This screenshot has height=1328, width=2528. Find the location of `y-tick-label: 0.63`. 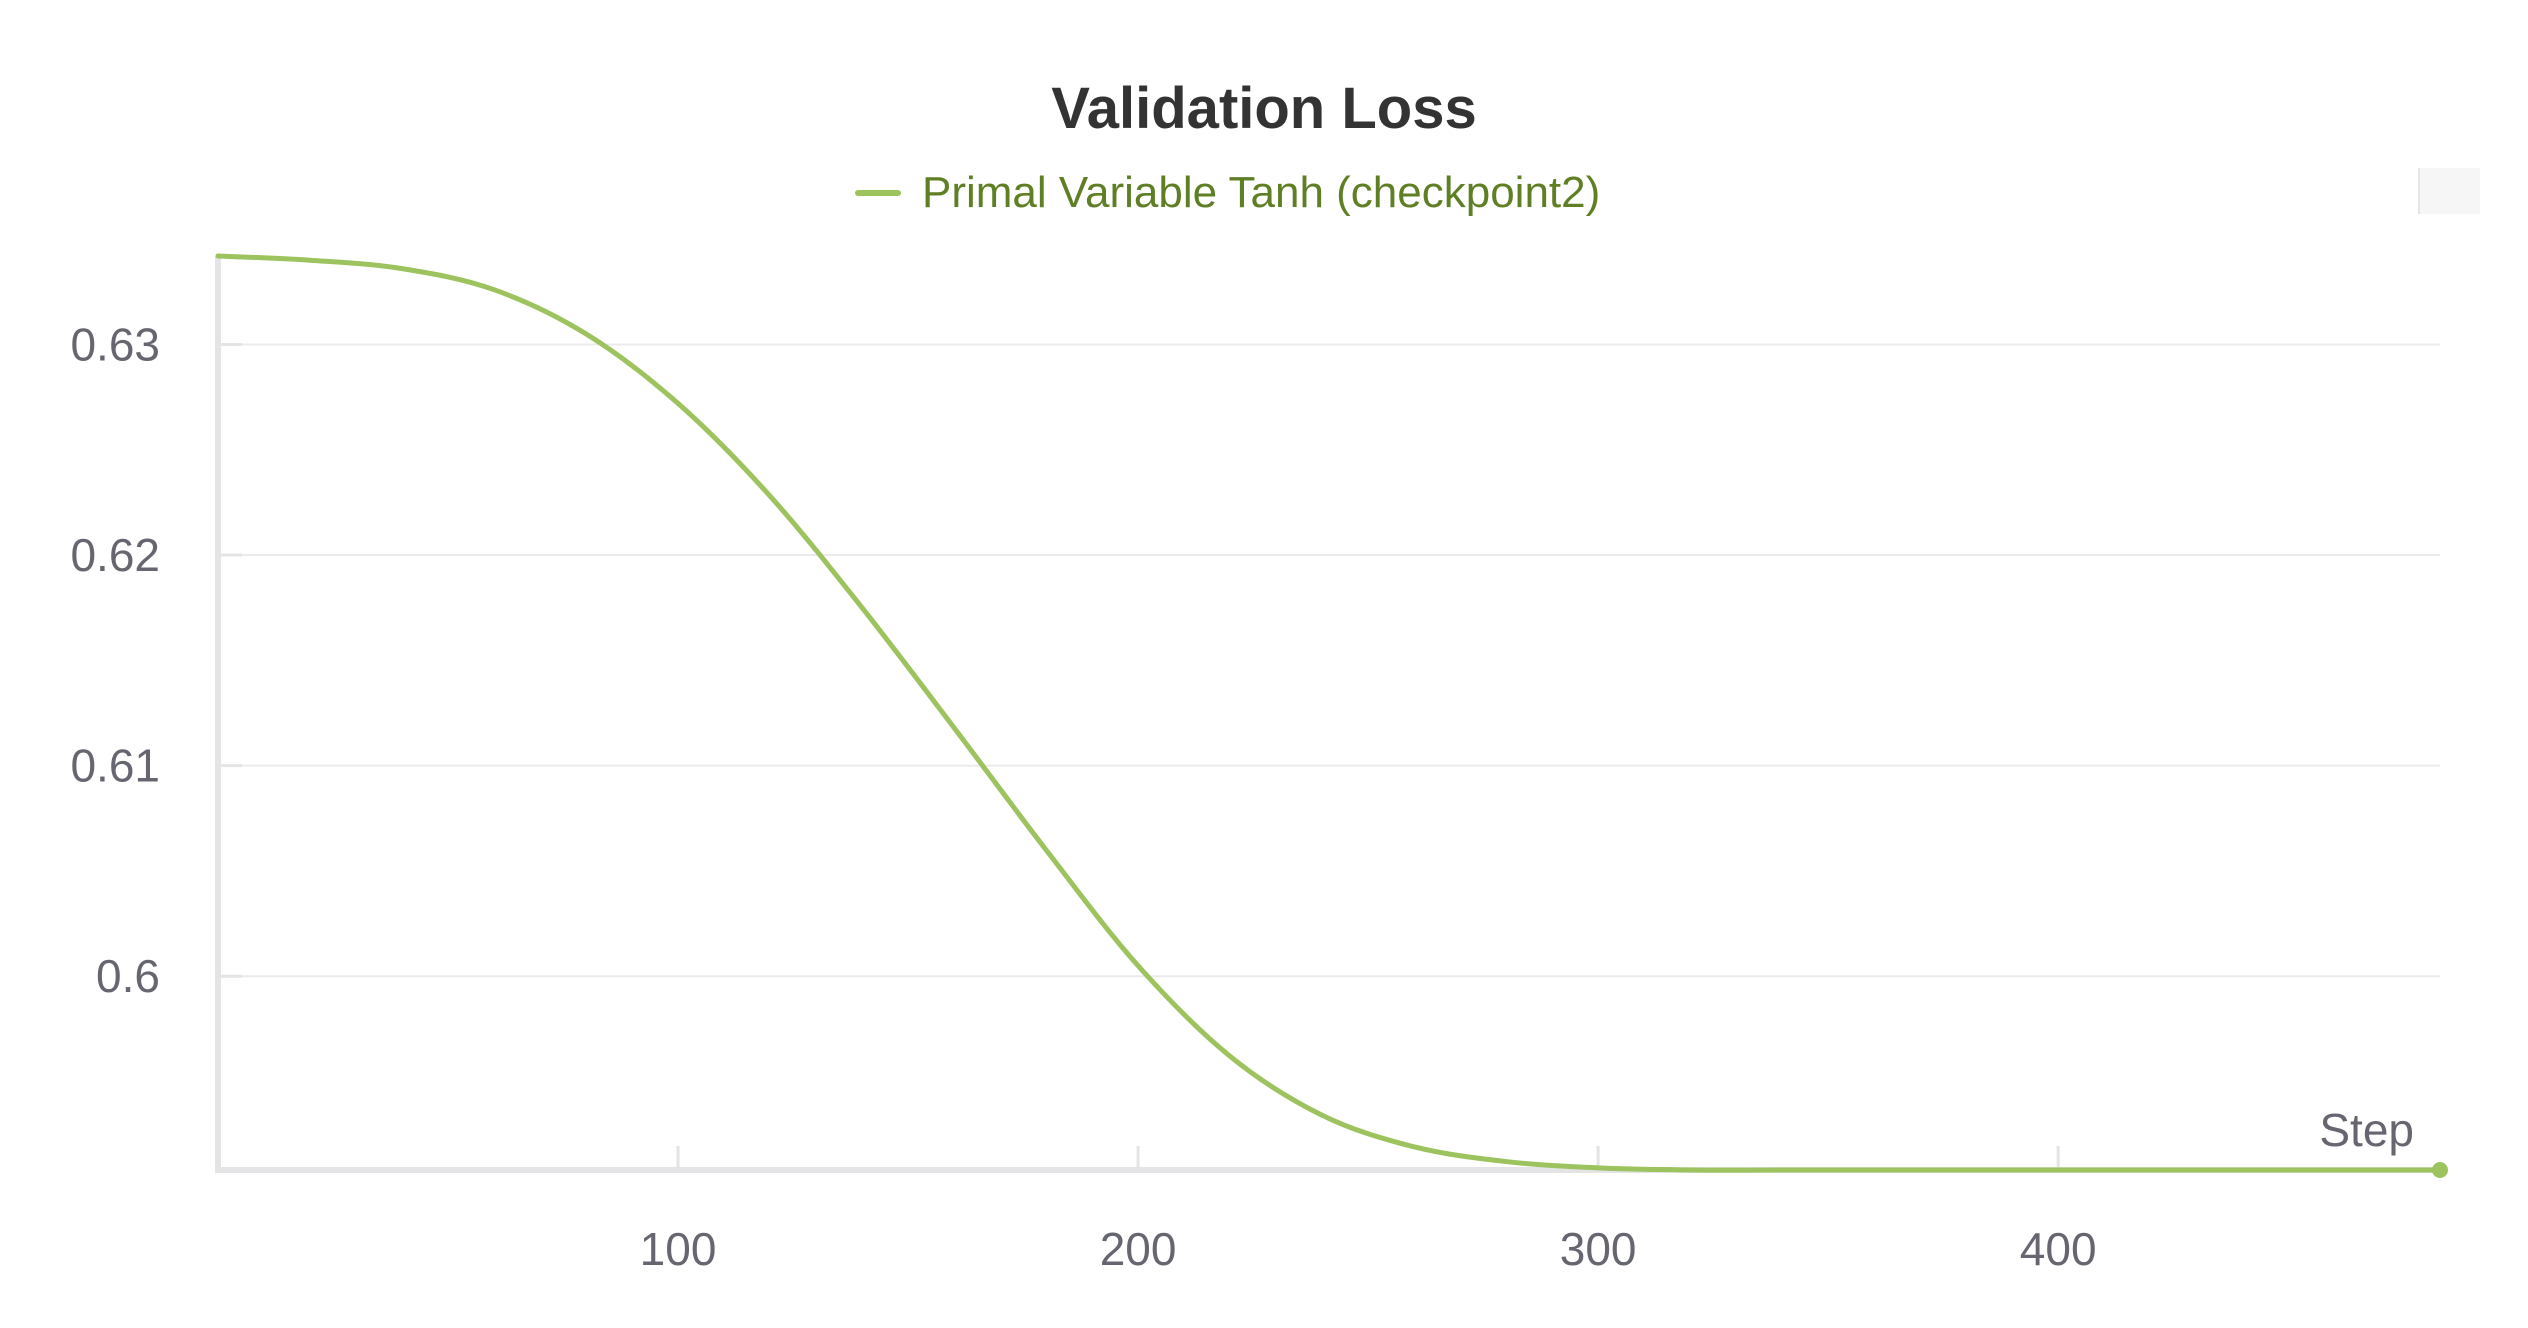

y-tick-label: 0.63 is located at coordinates (115, 344).